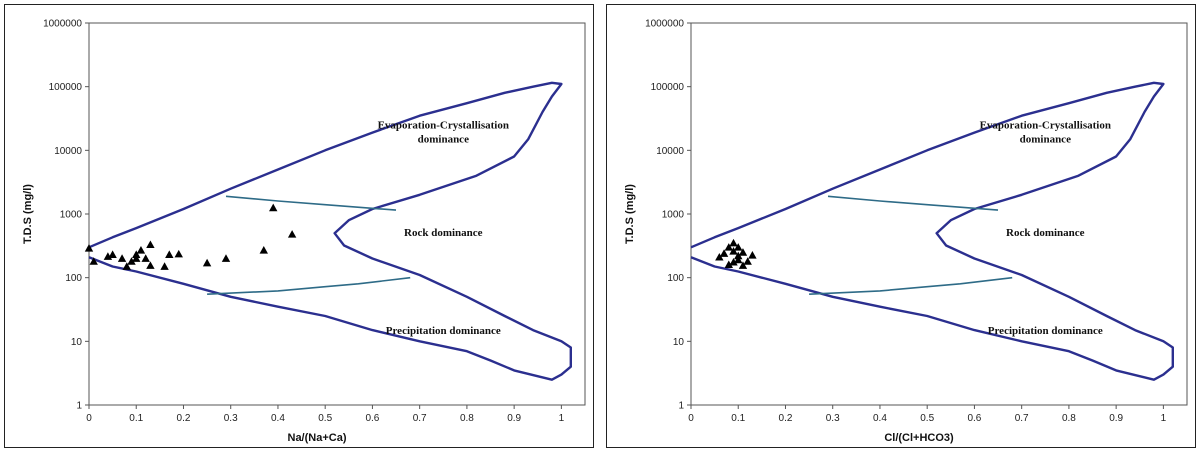 This screenshot has height=449, width=1200. I want to click on x-axis-title: Na/(Na+Ca), so click(317, 438).